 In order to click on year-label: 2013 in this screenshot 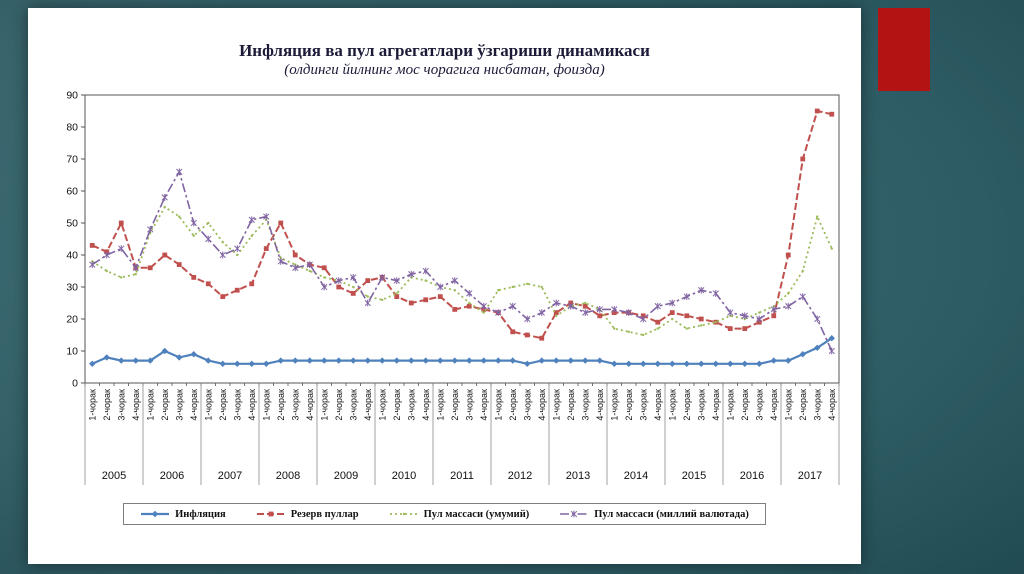, I will do `click(577, 476)`.